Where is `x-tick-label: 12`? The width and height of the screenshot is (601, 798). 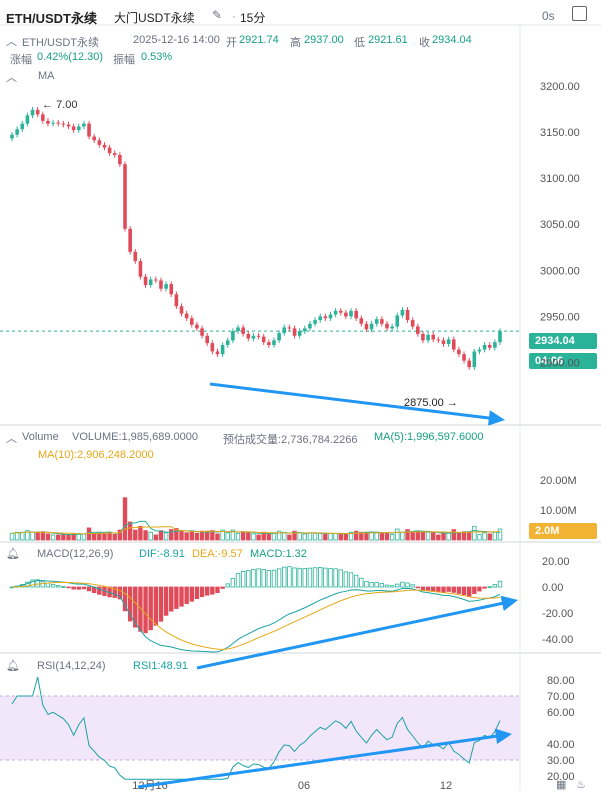
x-tick-label: 12 is located at coordinates (446, 786).